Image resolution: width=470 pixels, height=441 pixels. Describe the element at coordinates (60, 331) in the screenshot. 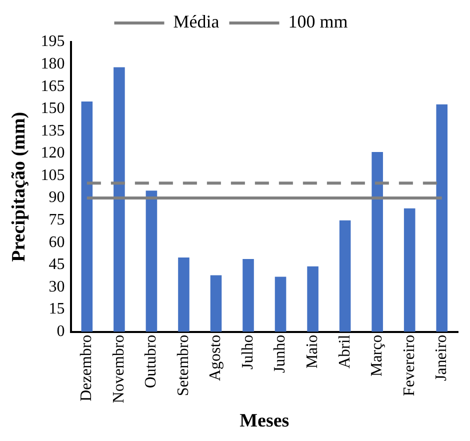

I see `y-tick-label: 0` at that location.